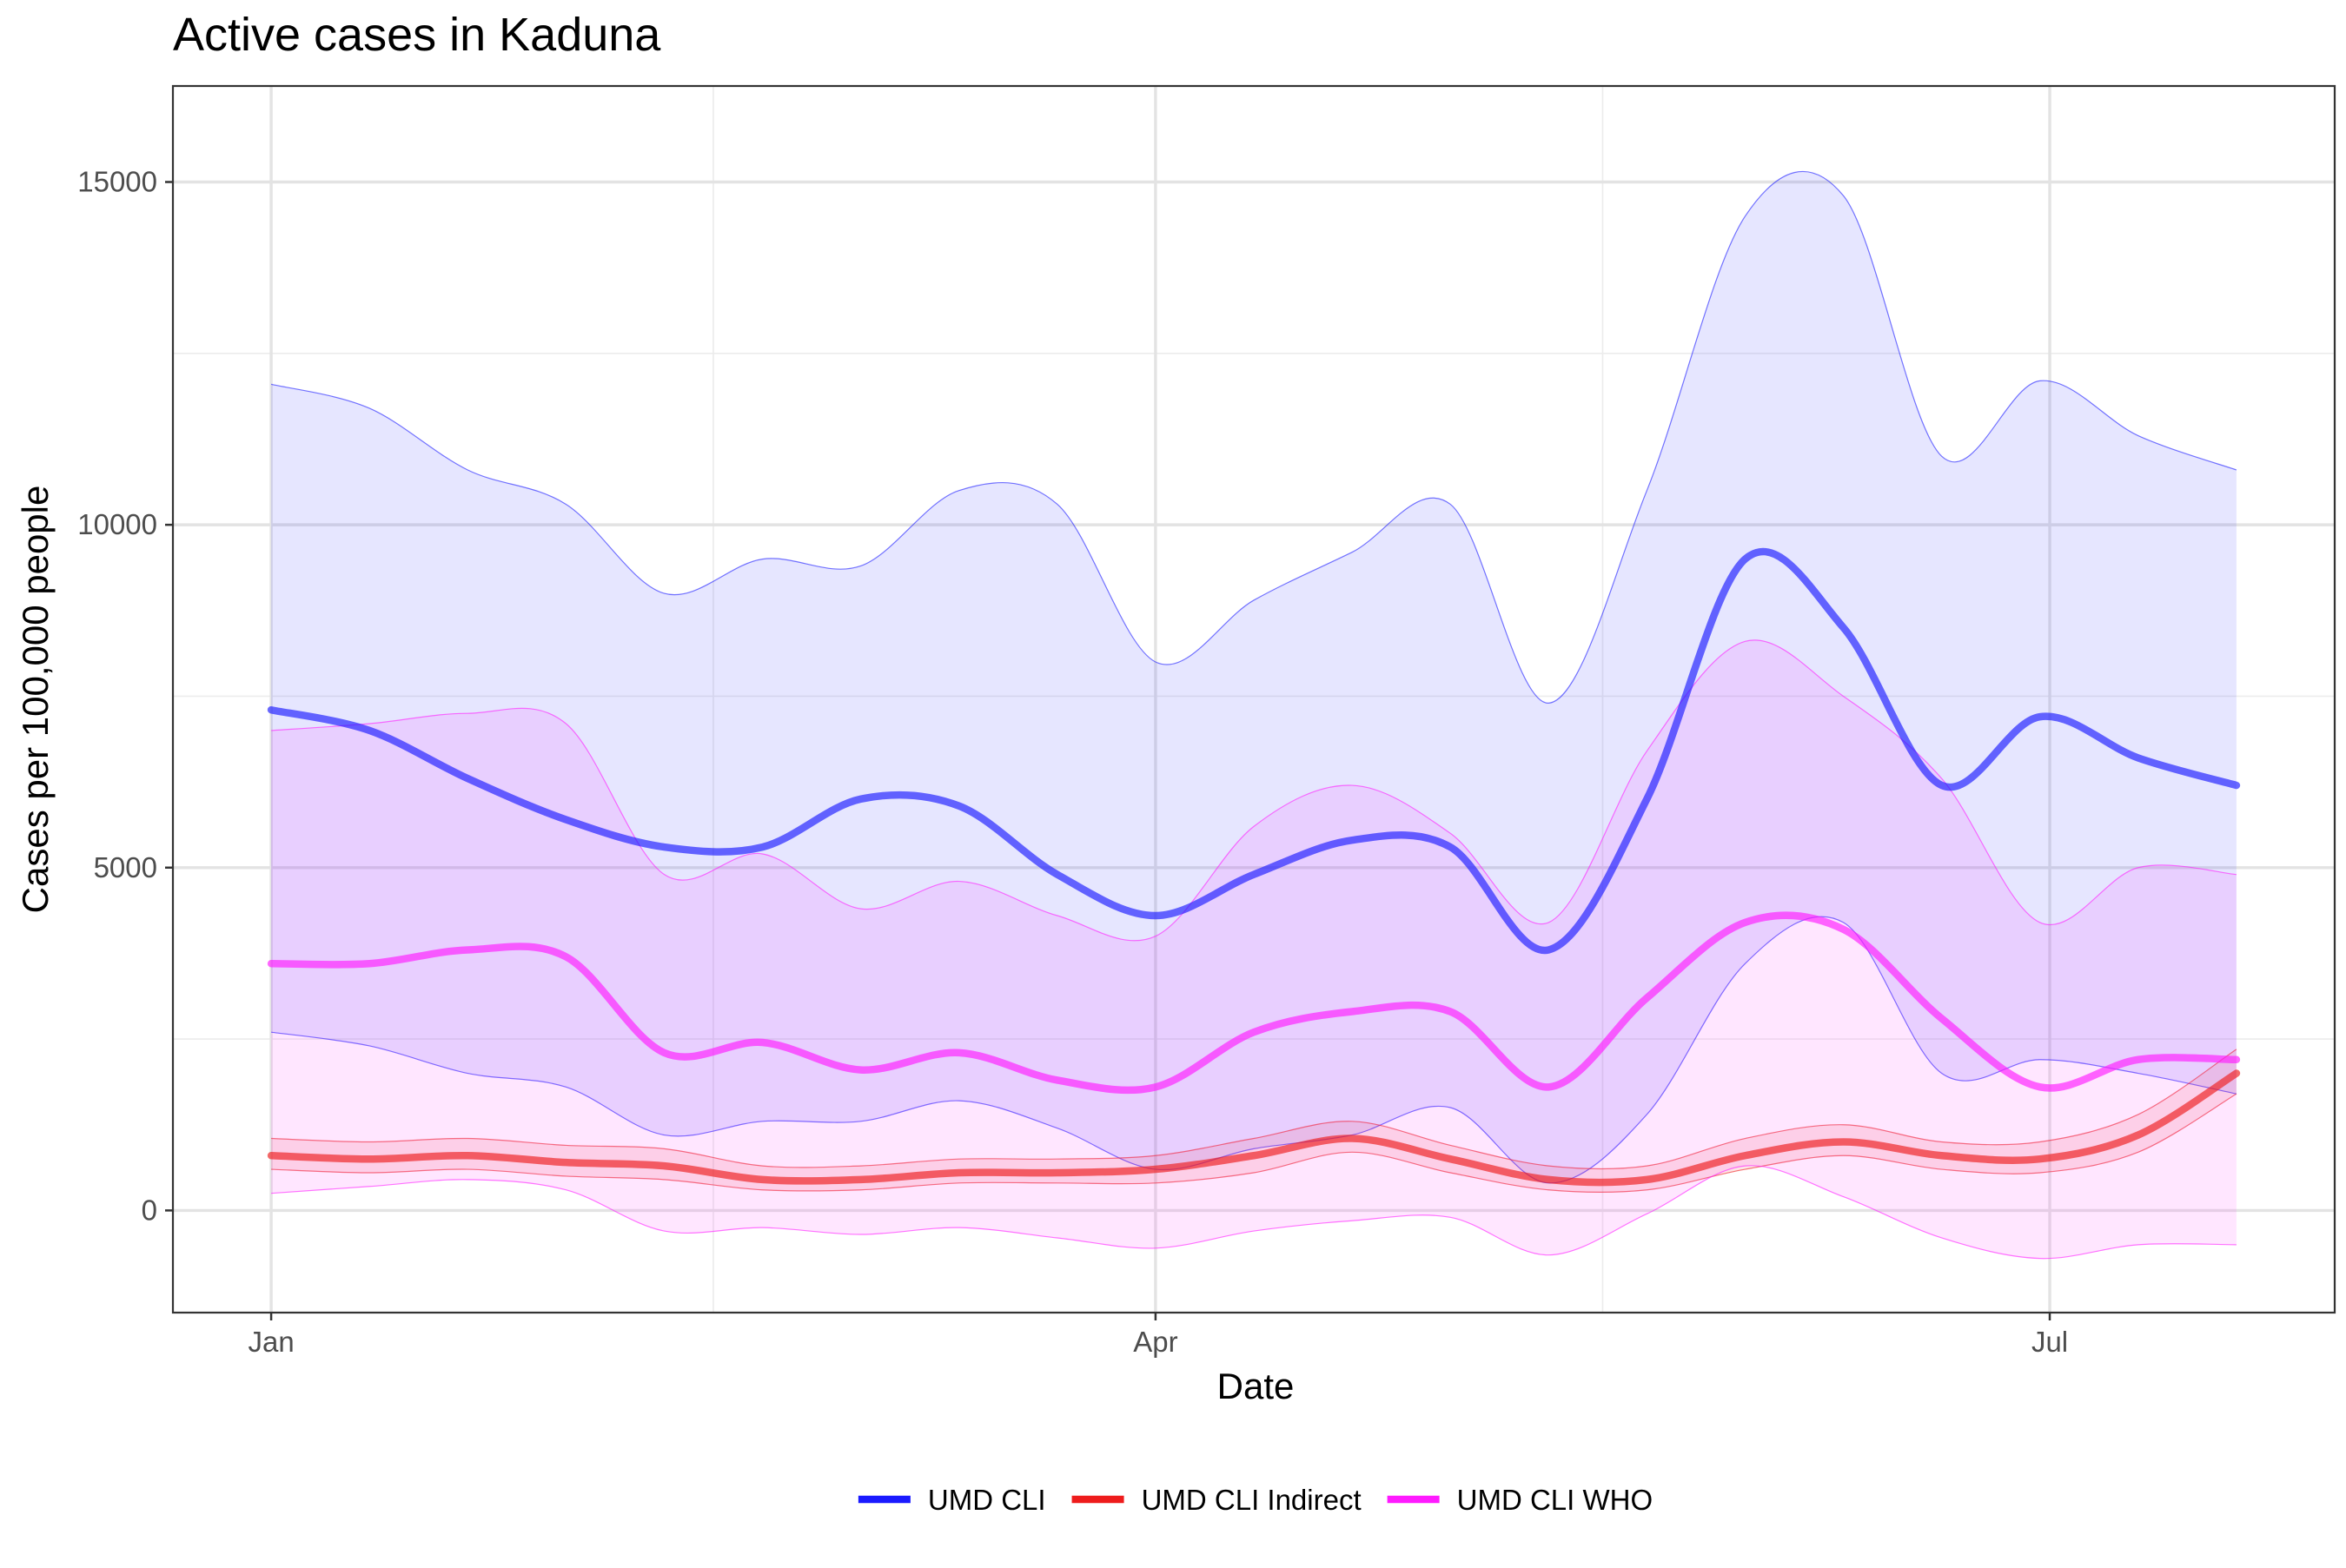  Describe the element at coordinates (1252, 1500) in the screenshot. I see `legend-label: UMD CLI Indirect` at that location.